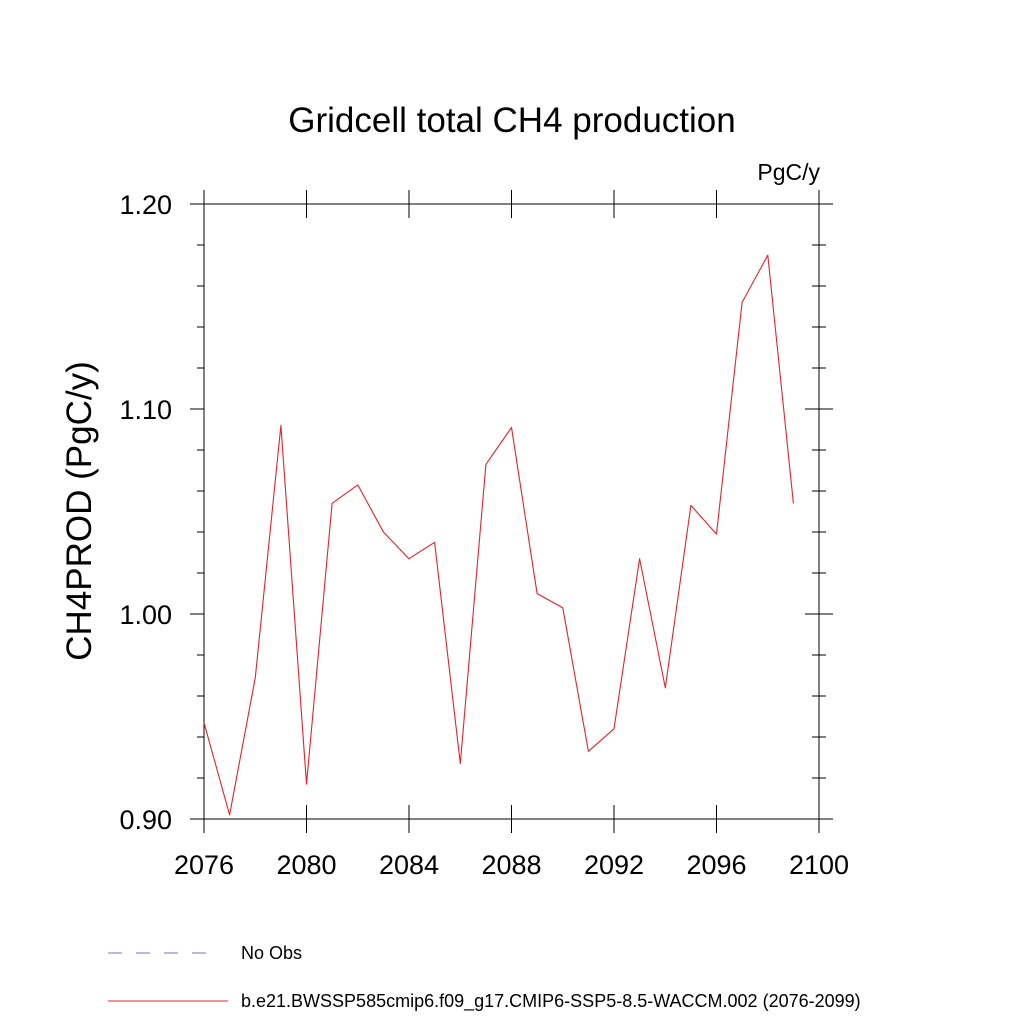 The width and height of the screenshot is (1024, 1024). I want to click on chart-title: Gridcell total CH4 production, so click(511, 120).